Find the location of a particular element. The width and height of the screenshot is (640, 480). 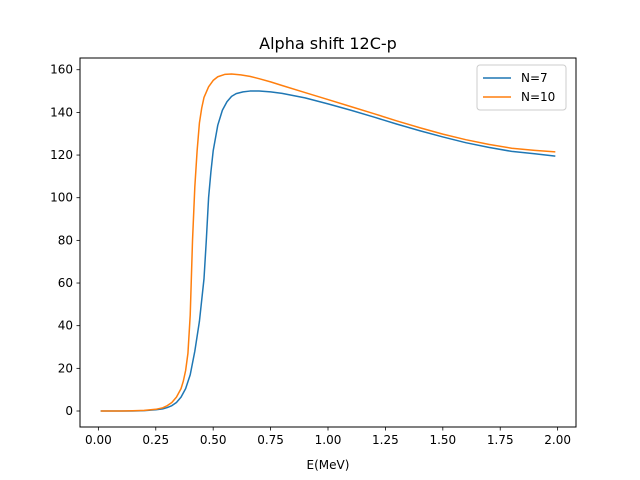

y-tick-label: 120 is located at coordinates (61, 155).